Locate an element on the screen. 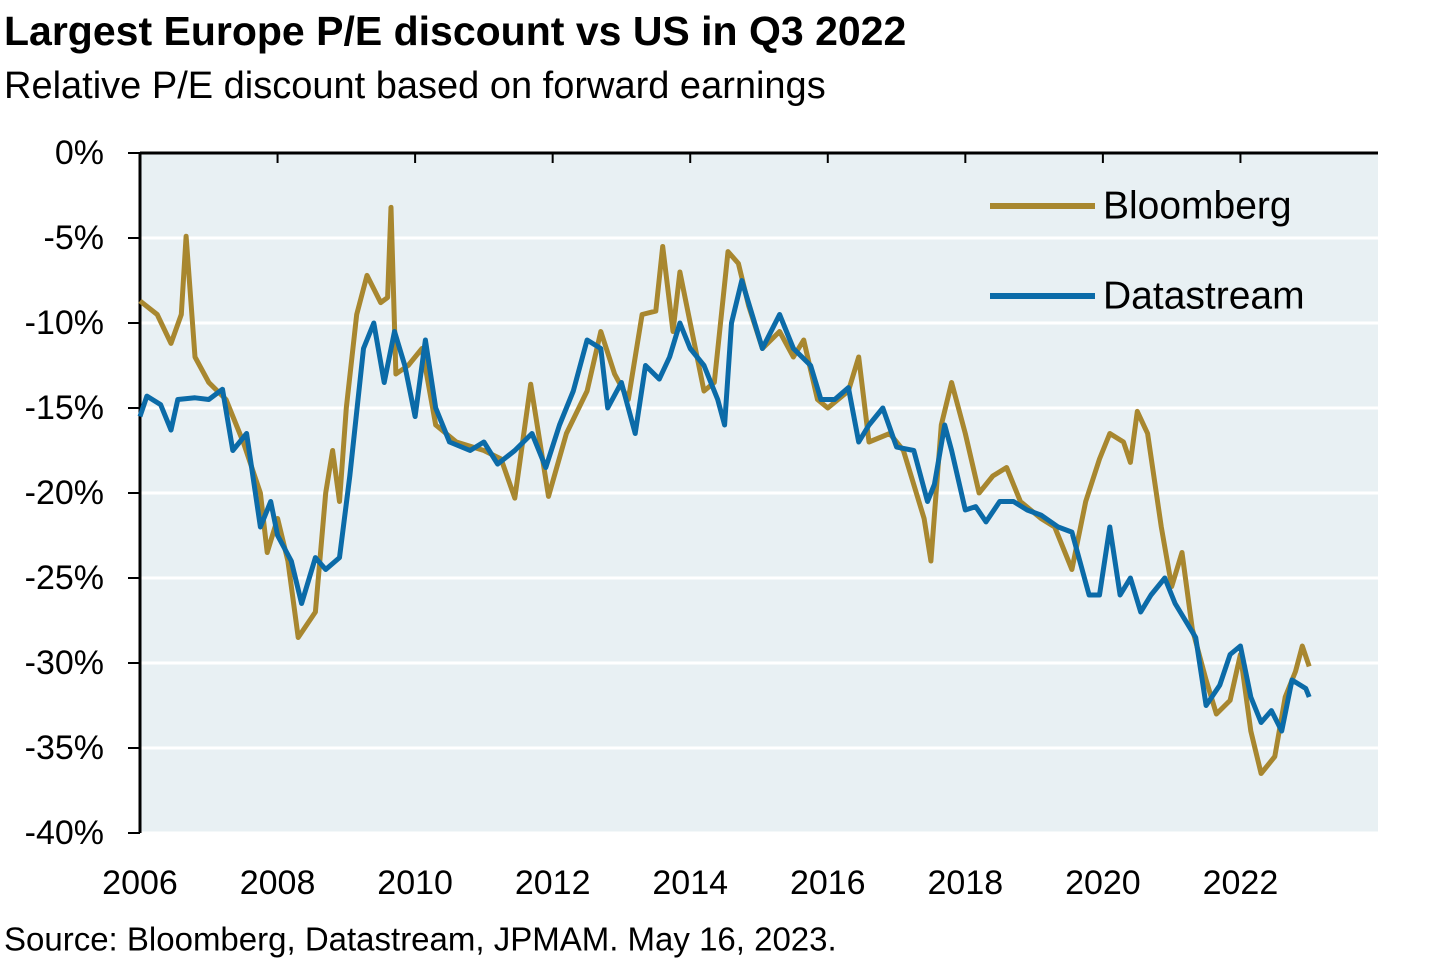 The height and width of the screenshot is (972, 1456). y-tick-label: -15% is located at coordinates (64, 408).